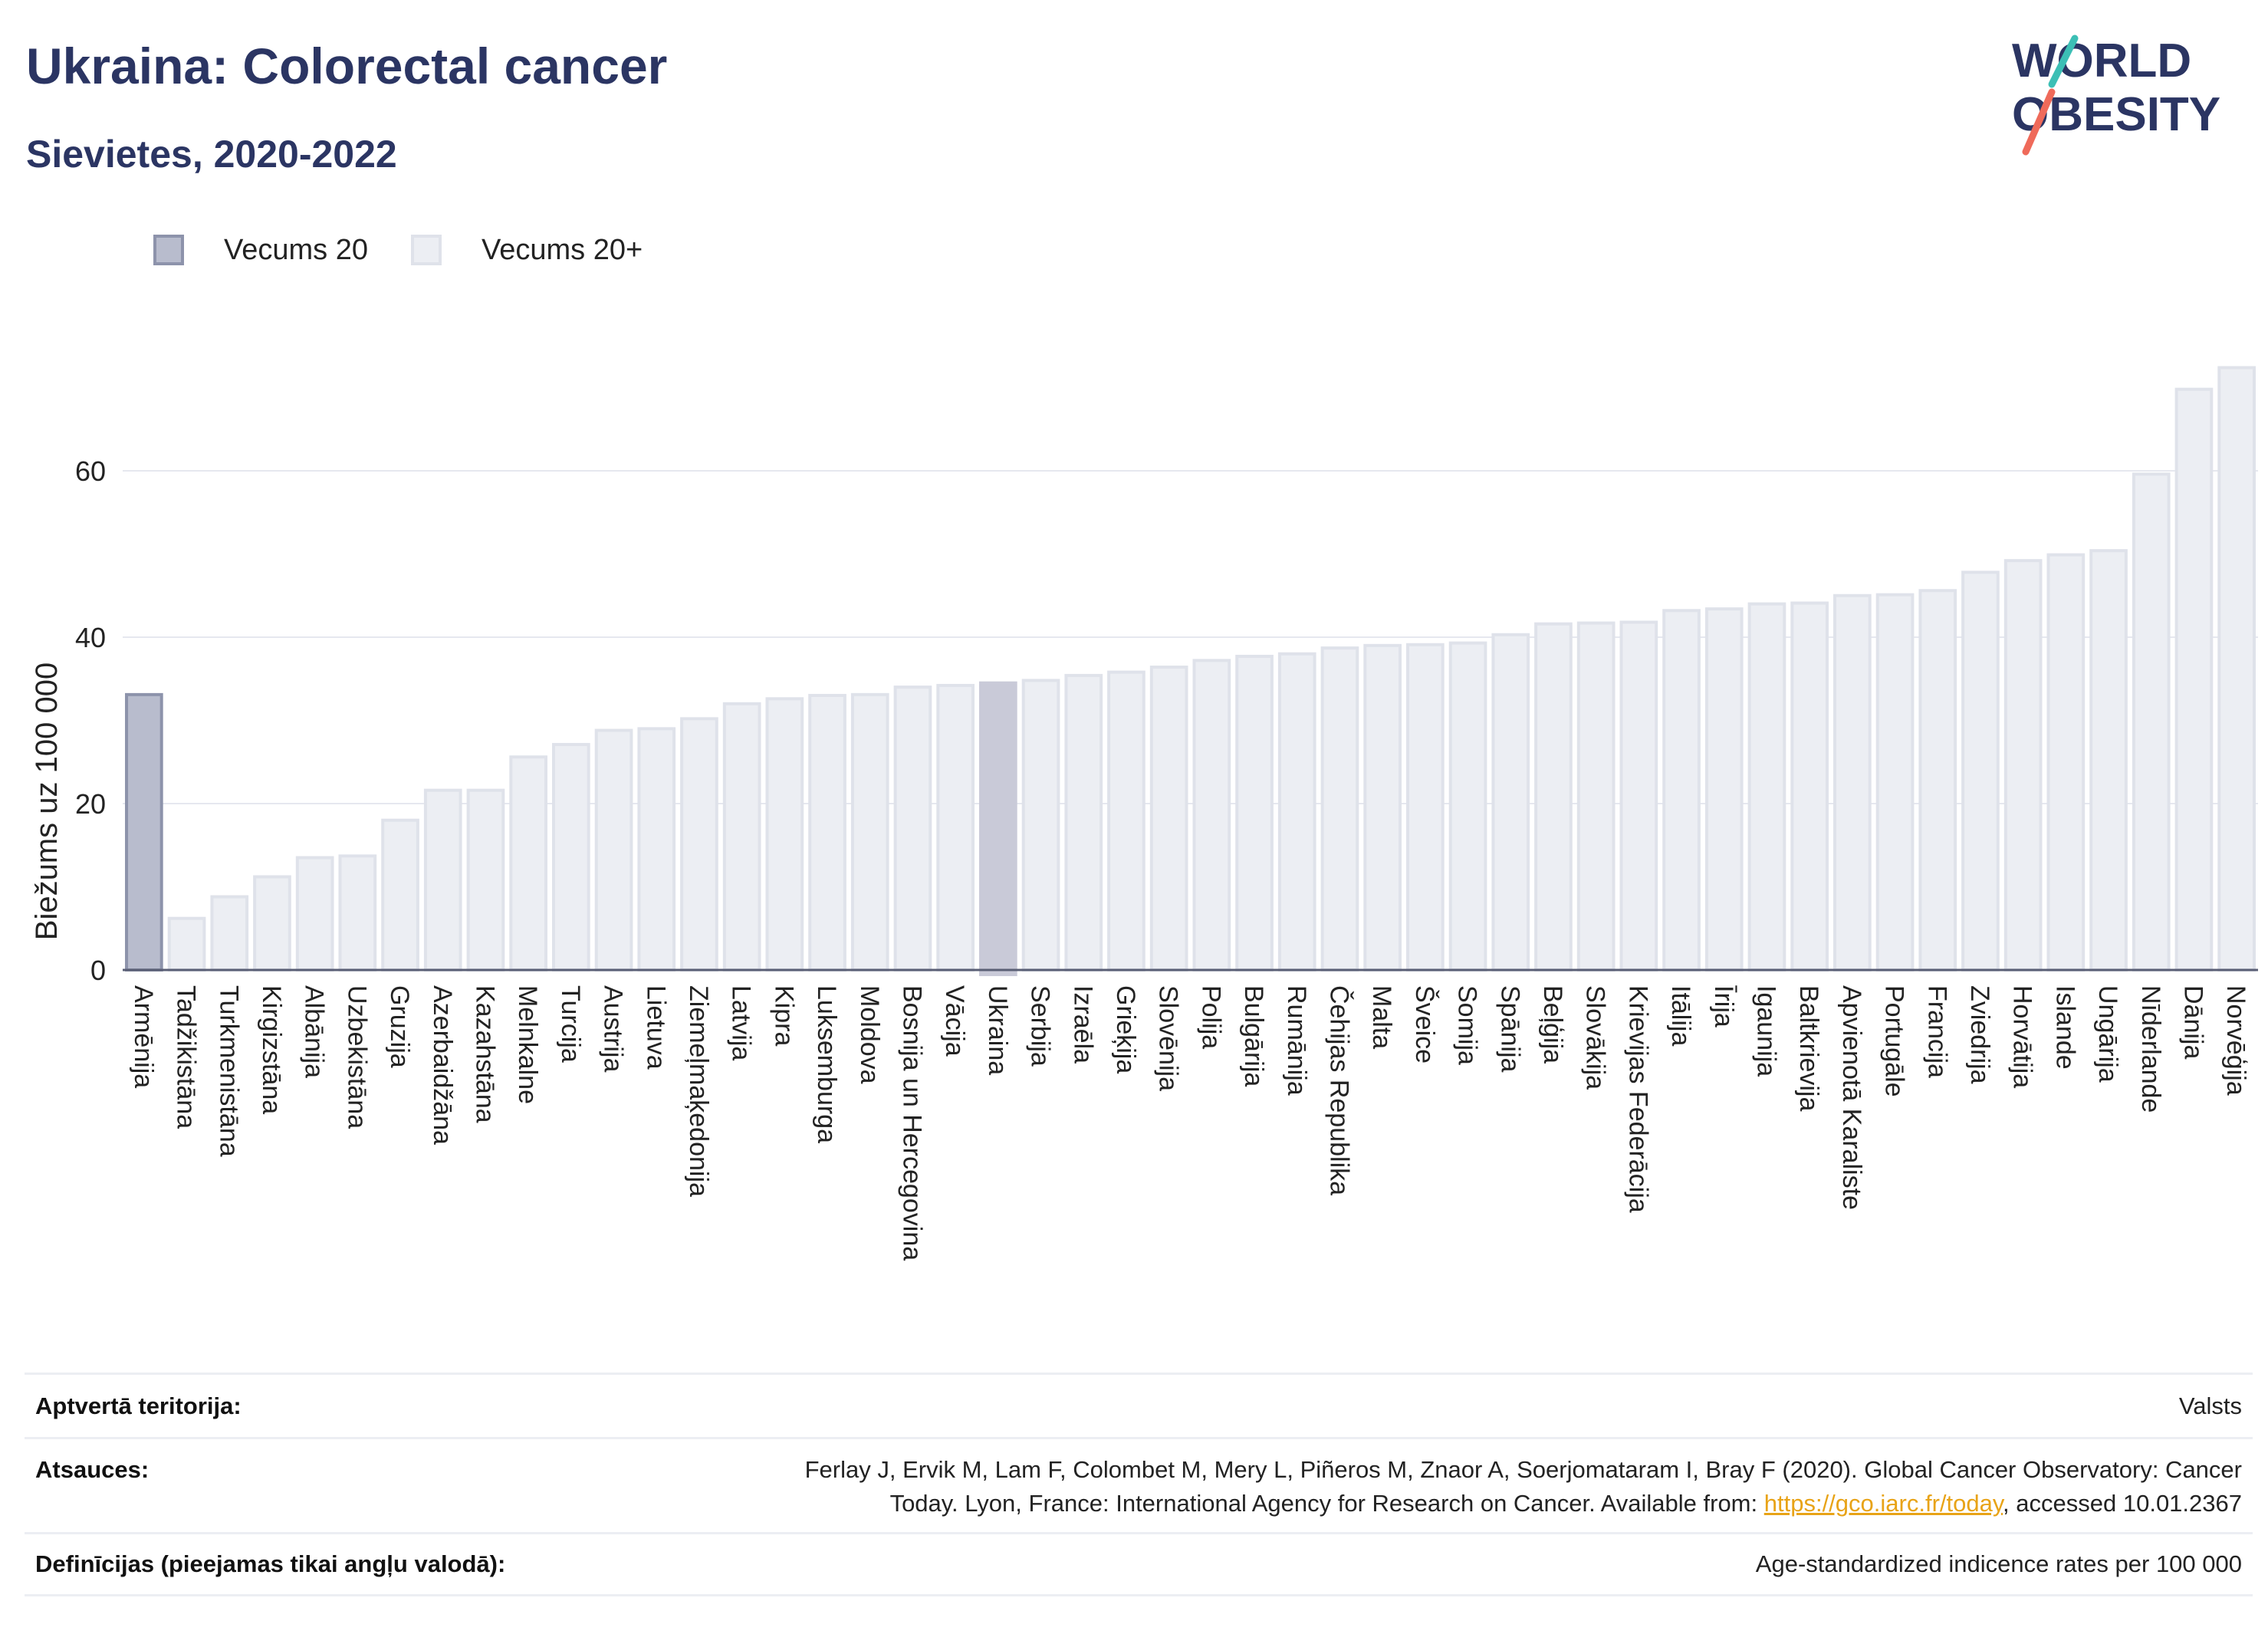 The image size is (2268, 1634). I want to click on logo-coral-stroke, so click(2039, 122).